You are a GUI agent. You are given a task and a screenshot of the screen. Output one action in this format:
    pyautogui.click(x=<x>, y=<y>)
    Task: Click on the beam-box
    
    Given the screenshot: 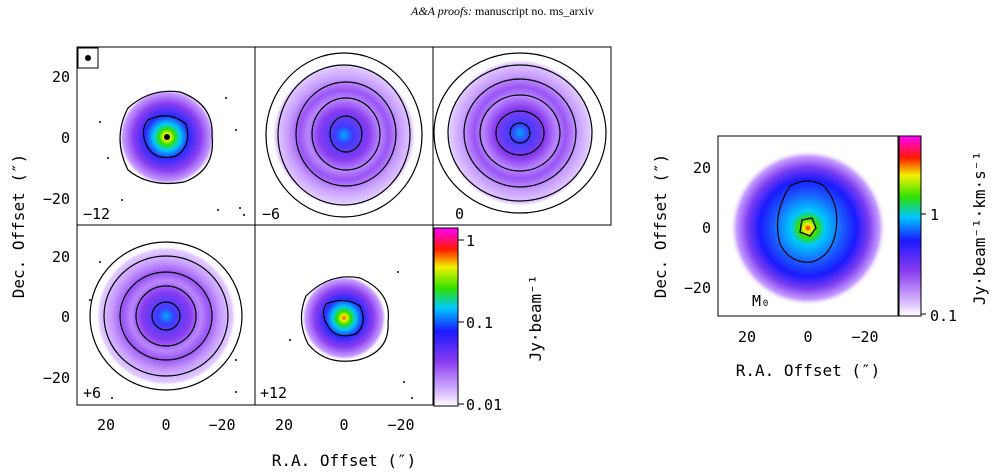 What is the action you would take?
    pyautogui.click(x=88, y=58)
    